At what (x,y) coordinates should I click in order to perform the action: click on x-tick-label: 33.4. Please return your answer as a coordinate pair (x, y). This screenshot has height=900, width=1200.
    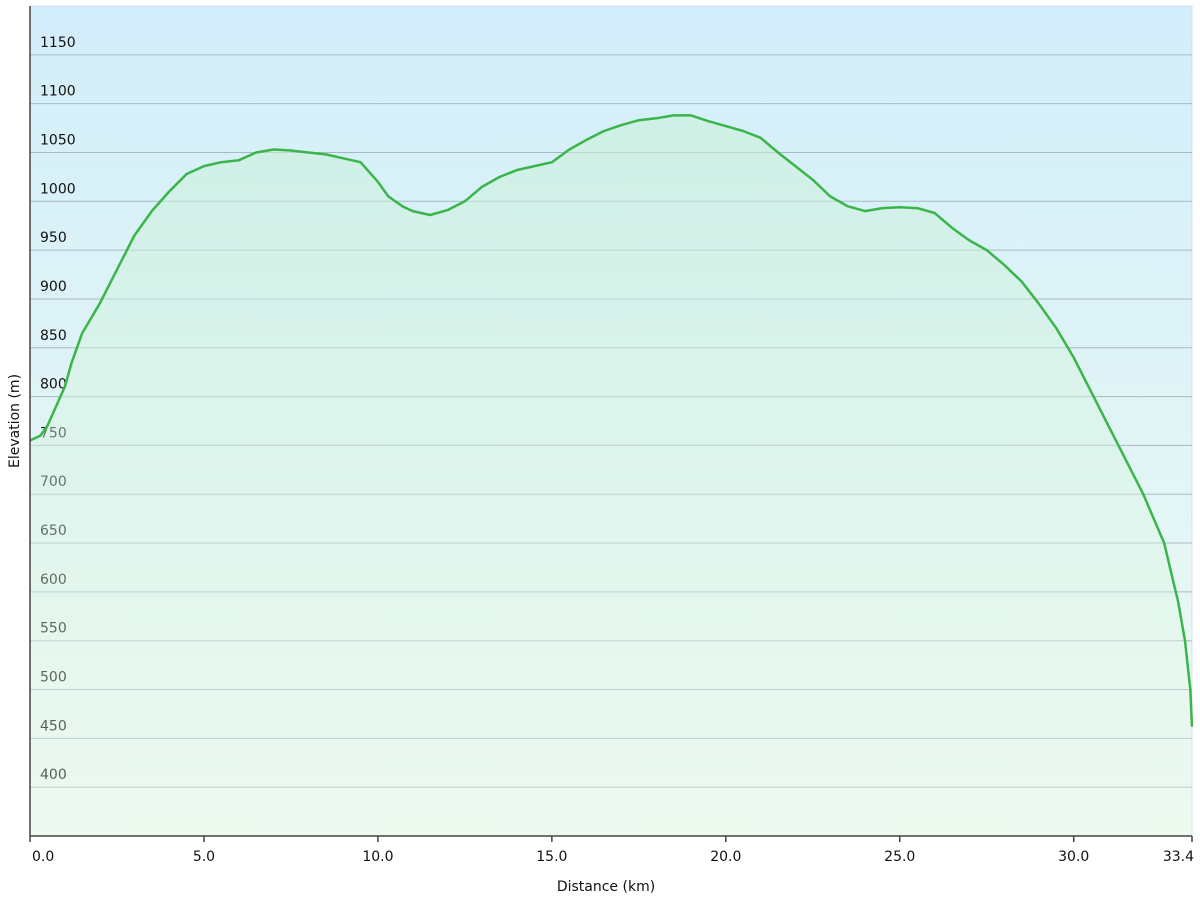
    Looking at the image, I should click on (1178, 857).